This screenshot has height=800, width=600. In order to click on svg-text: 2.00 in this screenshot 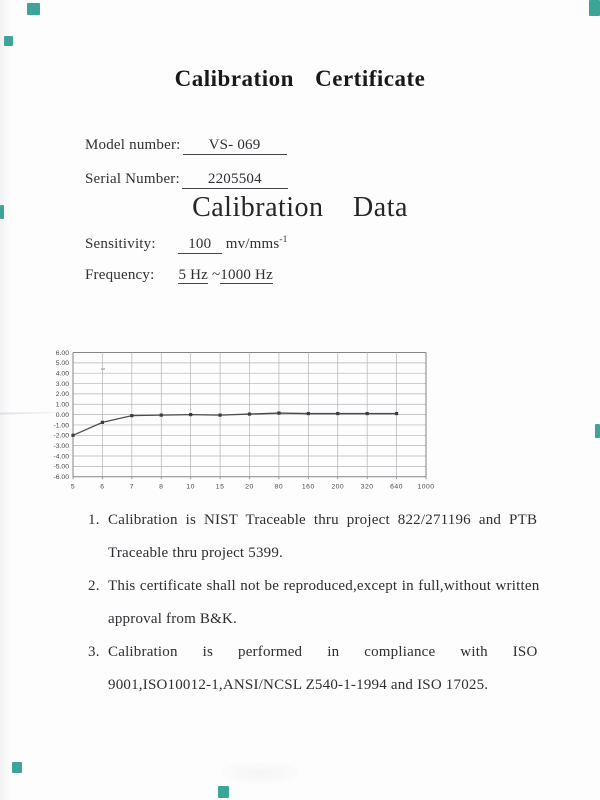, I will do `click(62, 394)`.